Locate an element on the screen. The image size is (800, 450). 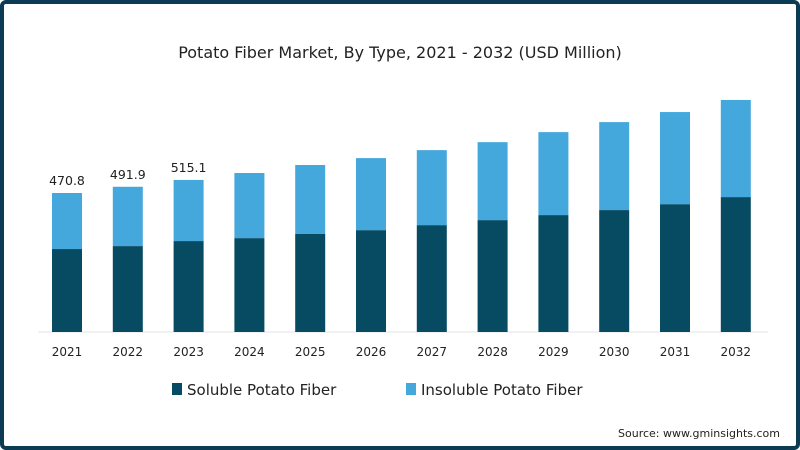
x-tick-label: 2029 is located at coordinates (553, 352).